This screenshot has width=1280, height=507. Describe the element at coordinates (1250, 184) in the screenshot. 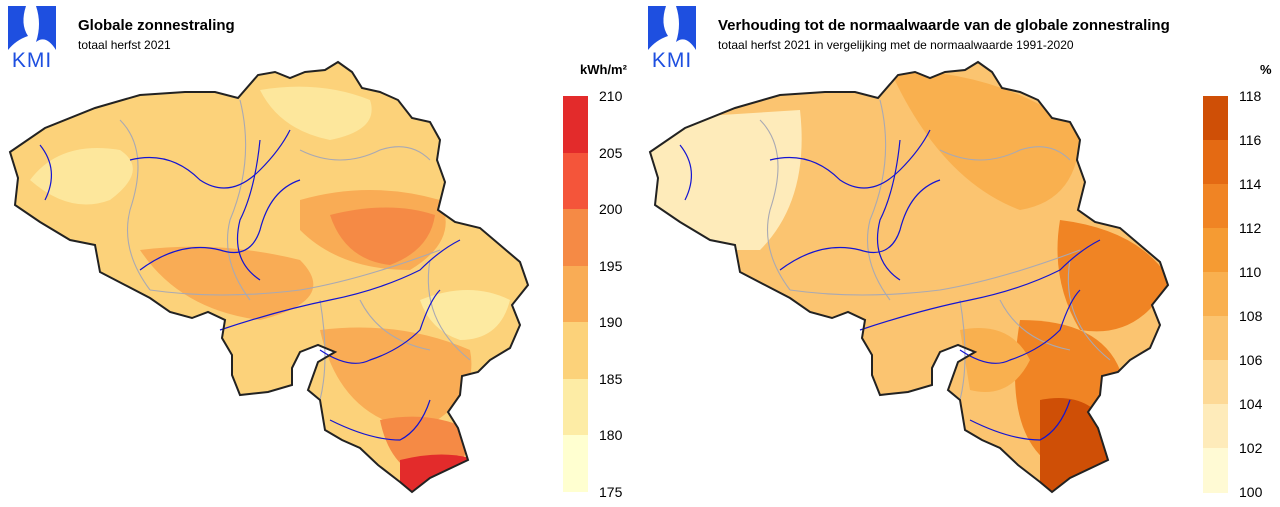

I see `legend-tick-label: 114` at that location.